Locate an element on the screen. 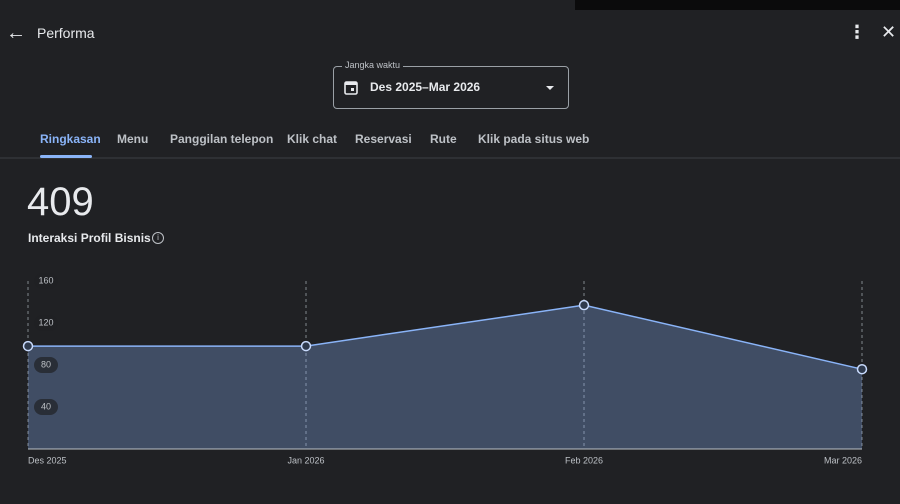  y-tick-label: 120 is located at coordinates (45, 322).